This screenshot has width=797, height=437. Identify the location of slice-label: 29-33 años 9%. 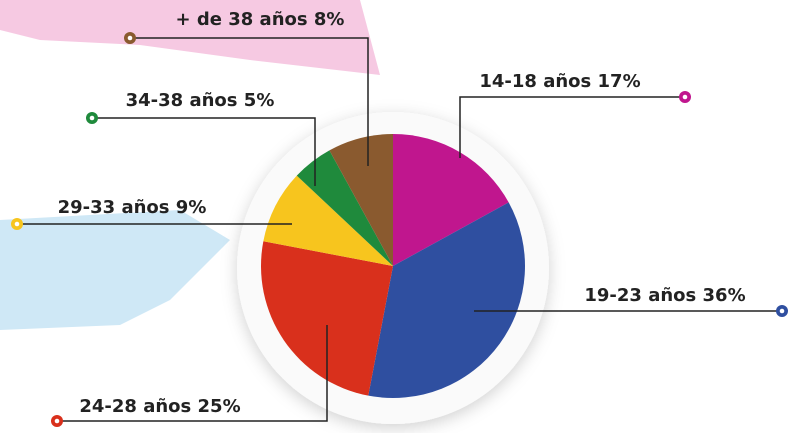
(132, 207).